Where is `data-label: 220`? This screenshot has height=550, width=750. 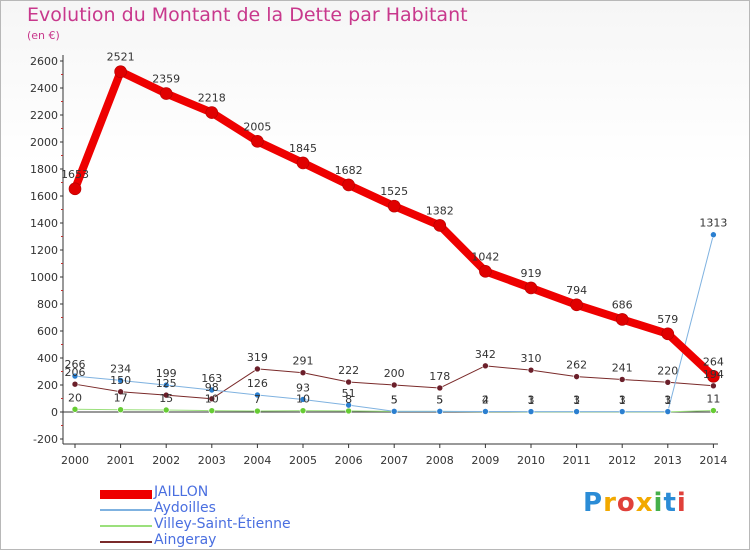 data-label: 220 is located at coordinates (667, 370).